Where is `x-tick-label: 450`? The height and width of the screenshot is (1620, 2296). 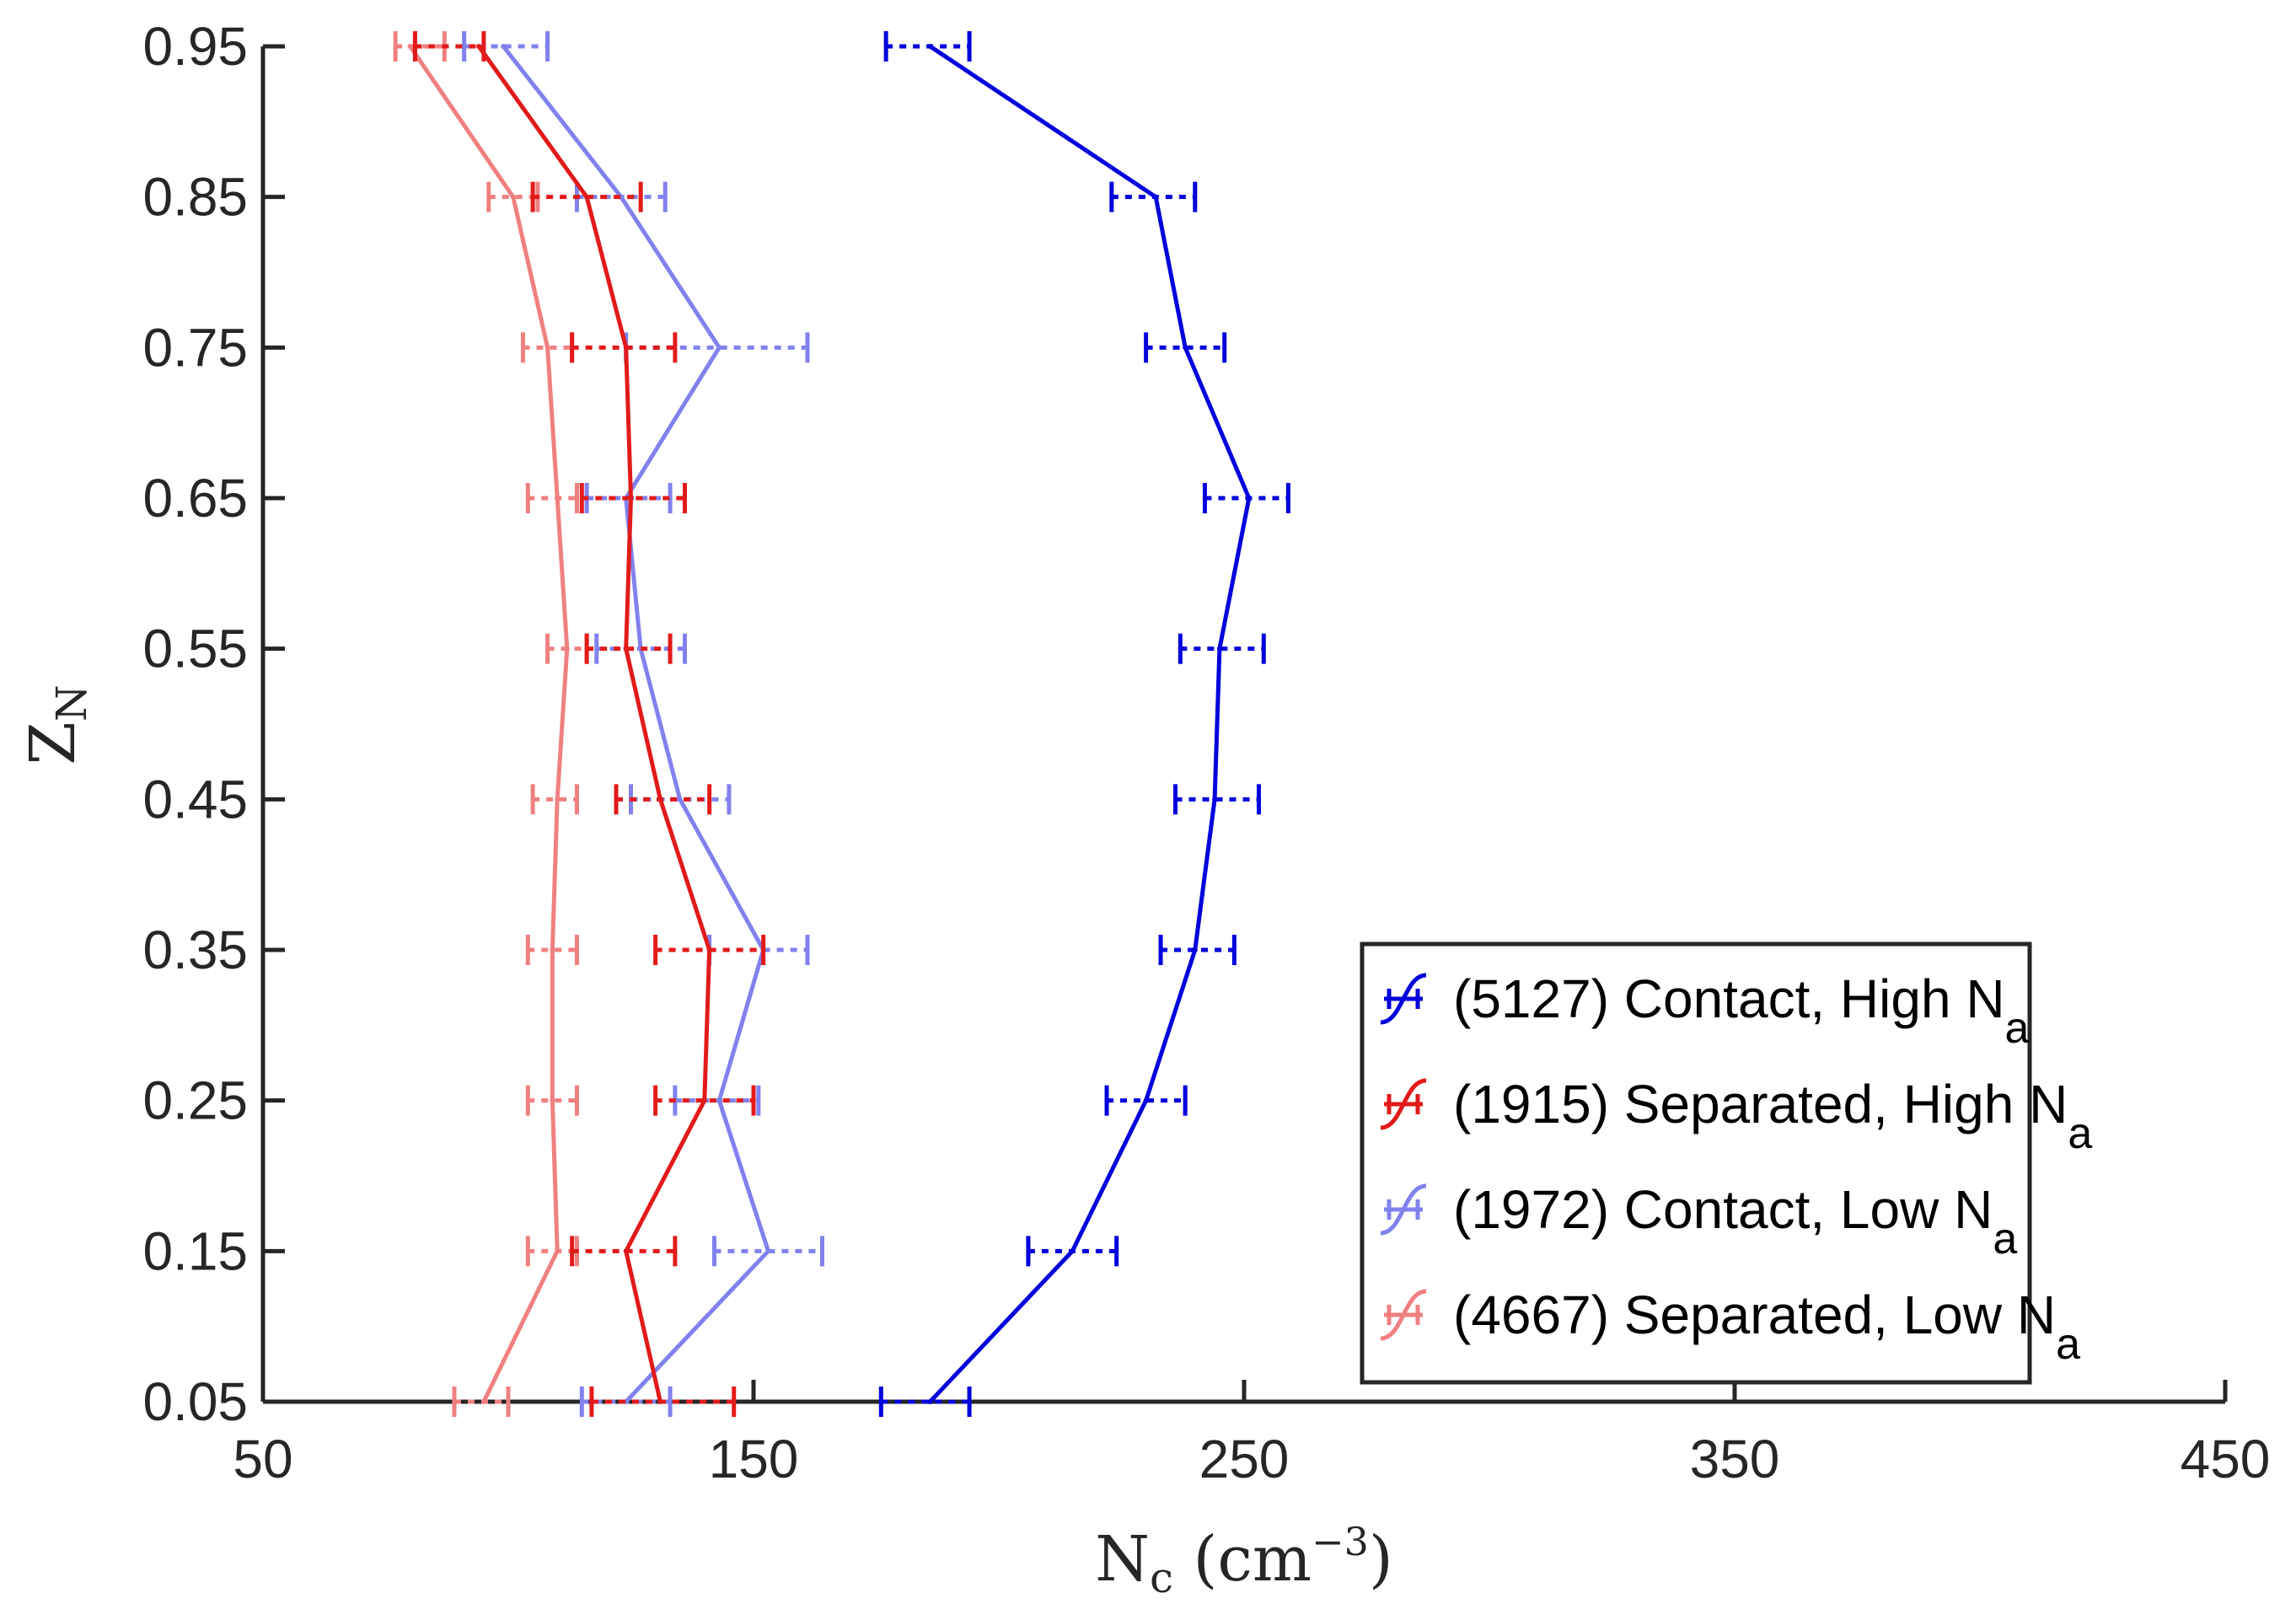 x-tick-label: 450 is located at coordinates (2226, 1459).